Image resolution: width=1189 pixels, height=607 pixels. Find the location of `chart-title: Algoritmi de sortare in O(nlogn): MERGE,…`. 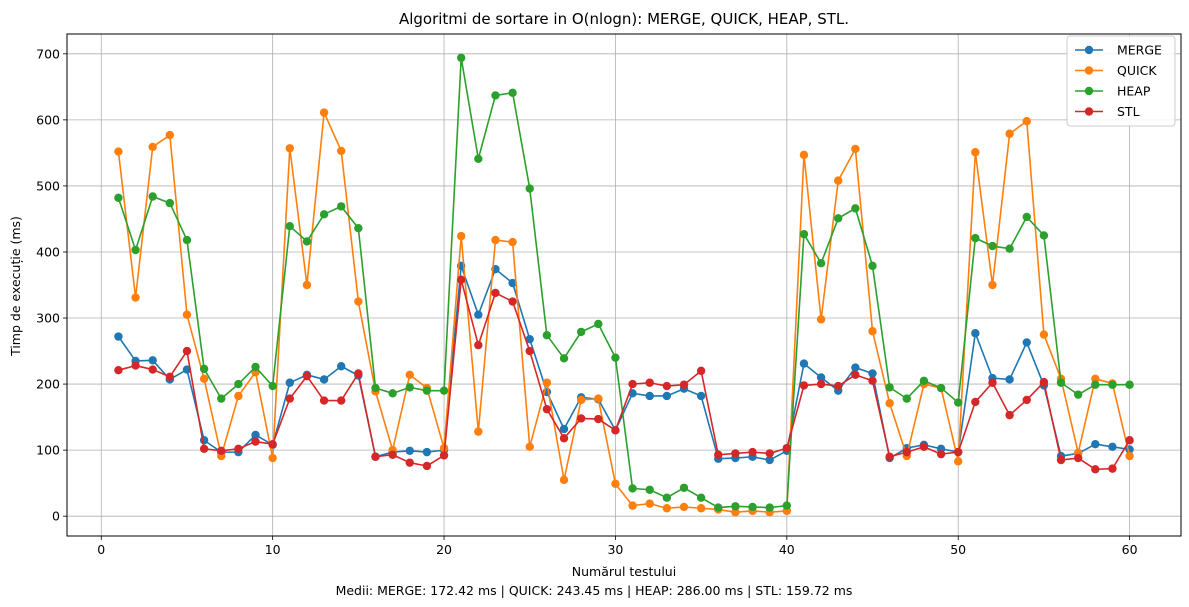

chart-title: Algoritmi de sortare in O(nlogn): MERGE,… is located at coordinates (624, 19).